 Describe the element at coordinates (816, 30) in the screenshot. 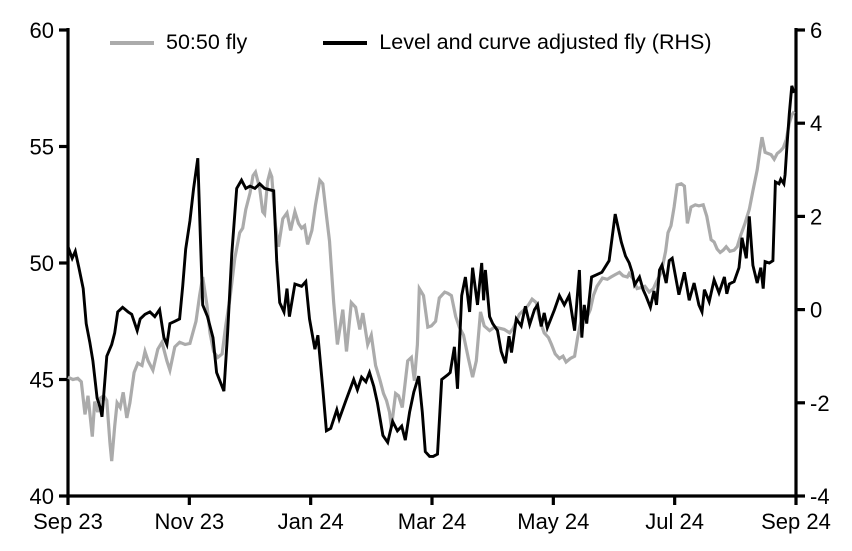

I see `y-right-tick-label: 6` at that location.